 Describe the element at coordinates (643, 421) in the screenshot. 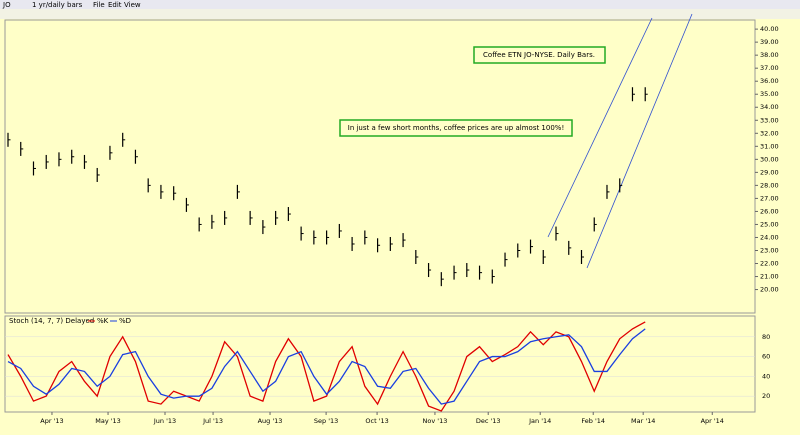

I see `x-tick-label: Mar '14` at that location.